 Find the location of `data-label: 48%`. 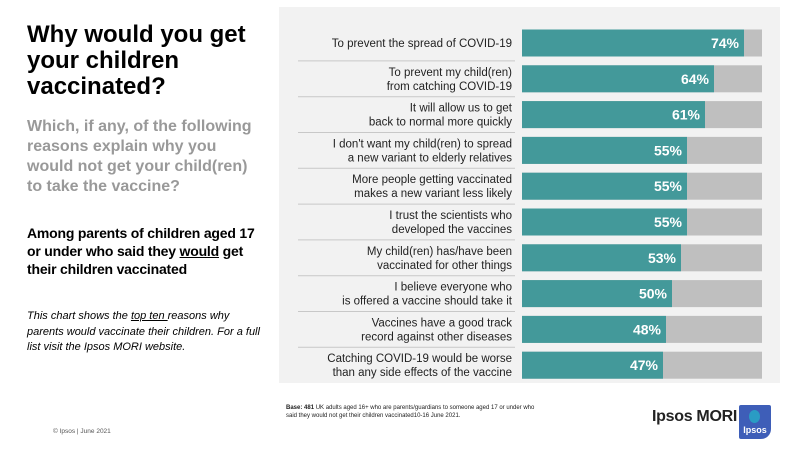

data-label: 48% is located at coordinates (647, 329).